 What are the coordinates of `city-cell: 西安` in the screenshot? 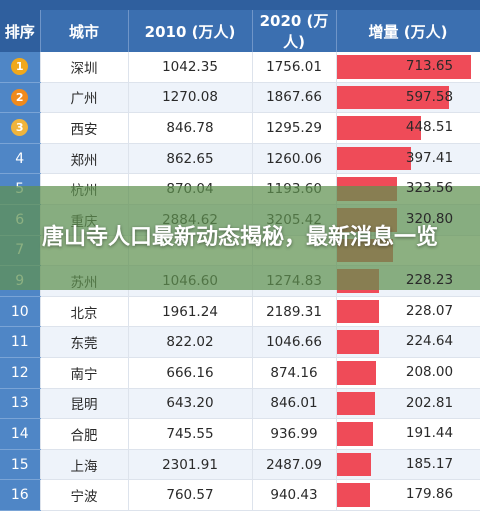 It's located at (84, 128).